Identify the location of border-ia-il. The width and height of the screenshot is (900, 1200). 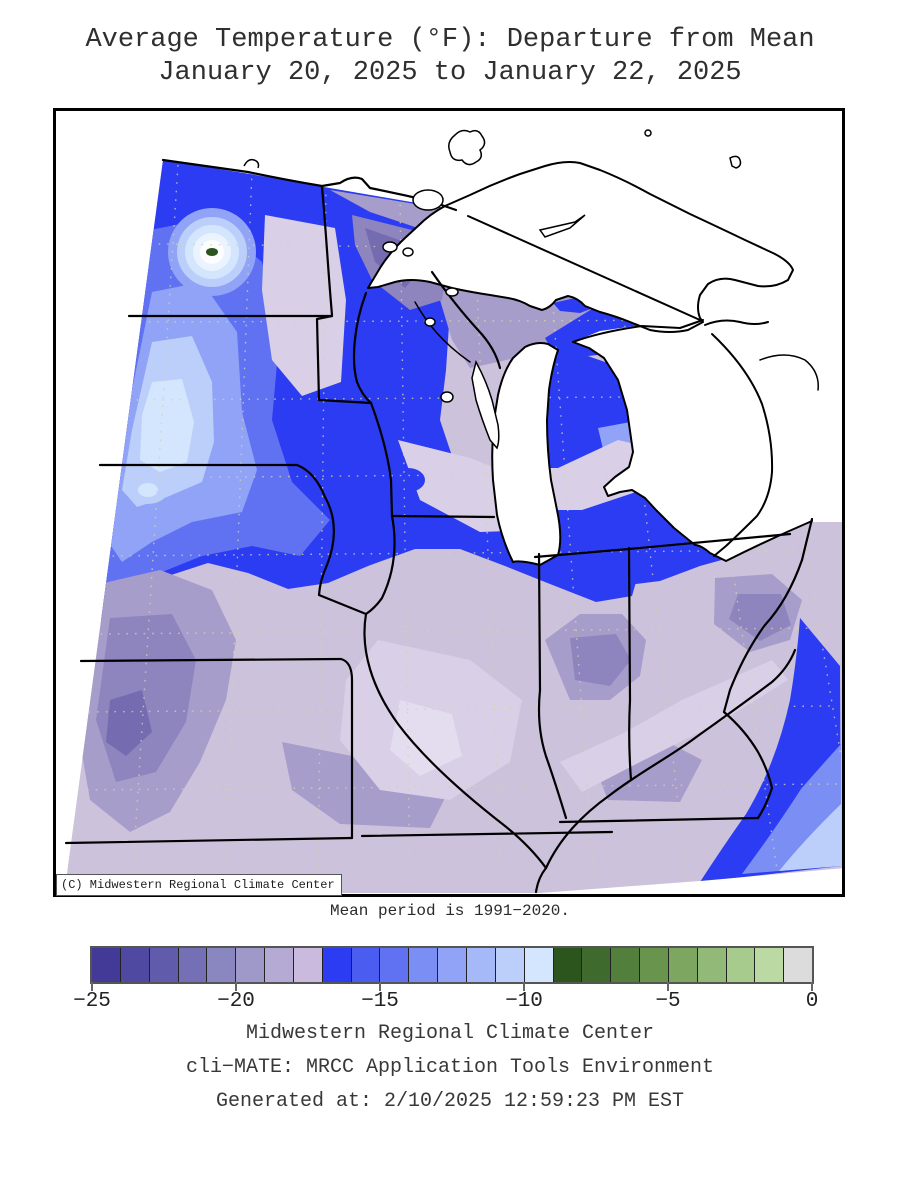
(380, 565).